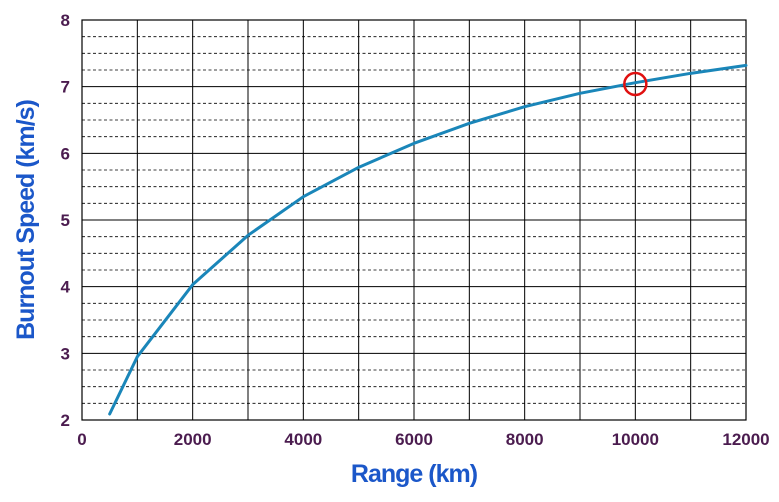  I want to click on x-tick-label: 6000, so click(414, 439).